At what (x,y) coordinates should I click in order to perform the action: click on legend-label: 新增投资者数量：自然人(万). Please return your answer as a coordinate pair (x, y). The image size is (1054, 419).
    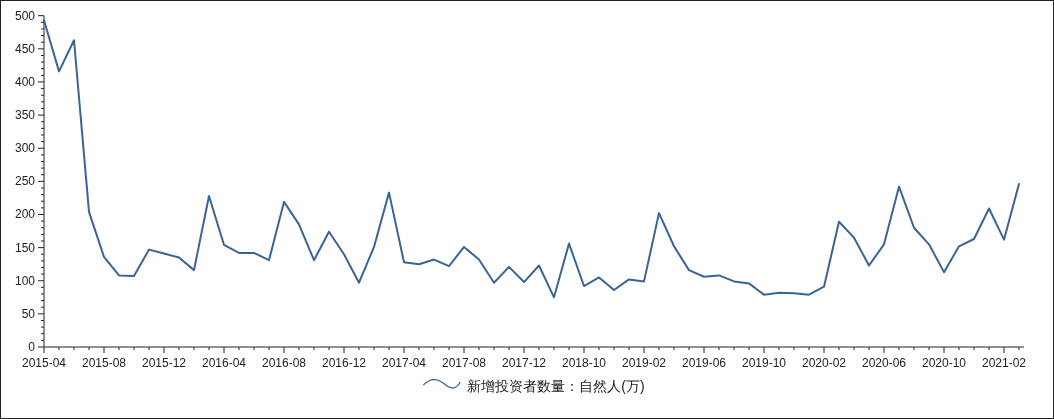
    Looking at the image, I should click on (556, 386).